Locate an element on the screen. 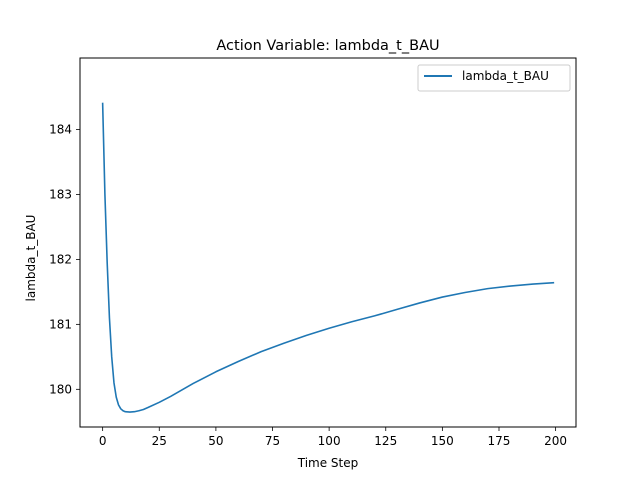  y-tick-label: 181 is located at coordinates (60, 324).